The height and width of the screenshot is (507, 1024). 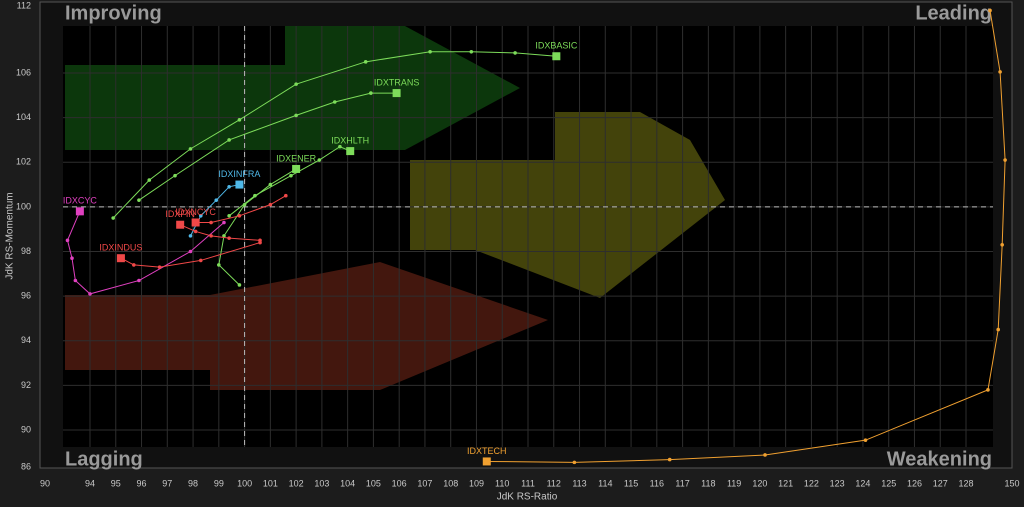 What do you see at coordinates (811, 483) in the screenshot?
I see `x-tick-label: 122` at bounding box center [811, 483].